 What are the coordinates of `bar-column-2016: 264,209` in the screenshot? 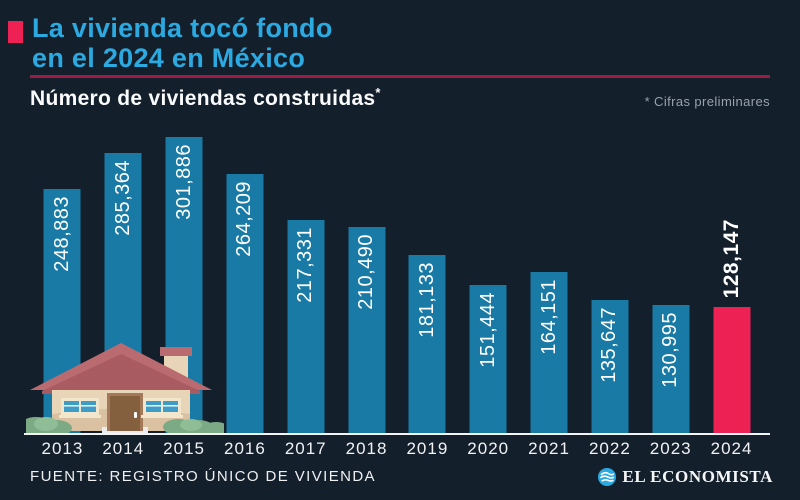 It's located at (244, 276).